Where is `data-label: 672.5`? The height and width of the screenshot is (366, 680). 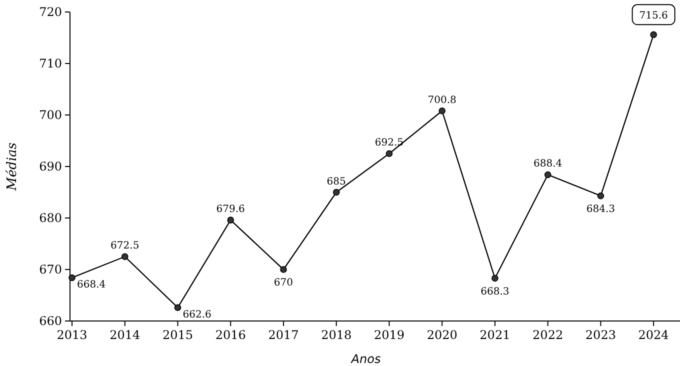
data-label: 672.5 is located at coordinates (125, 246).